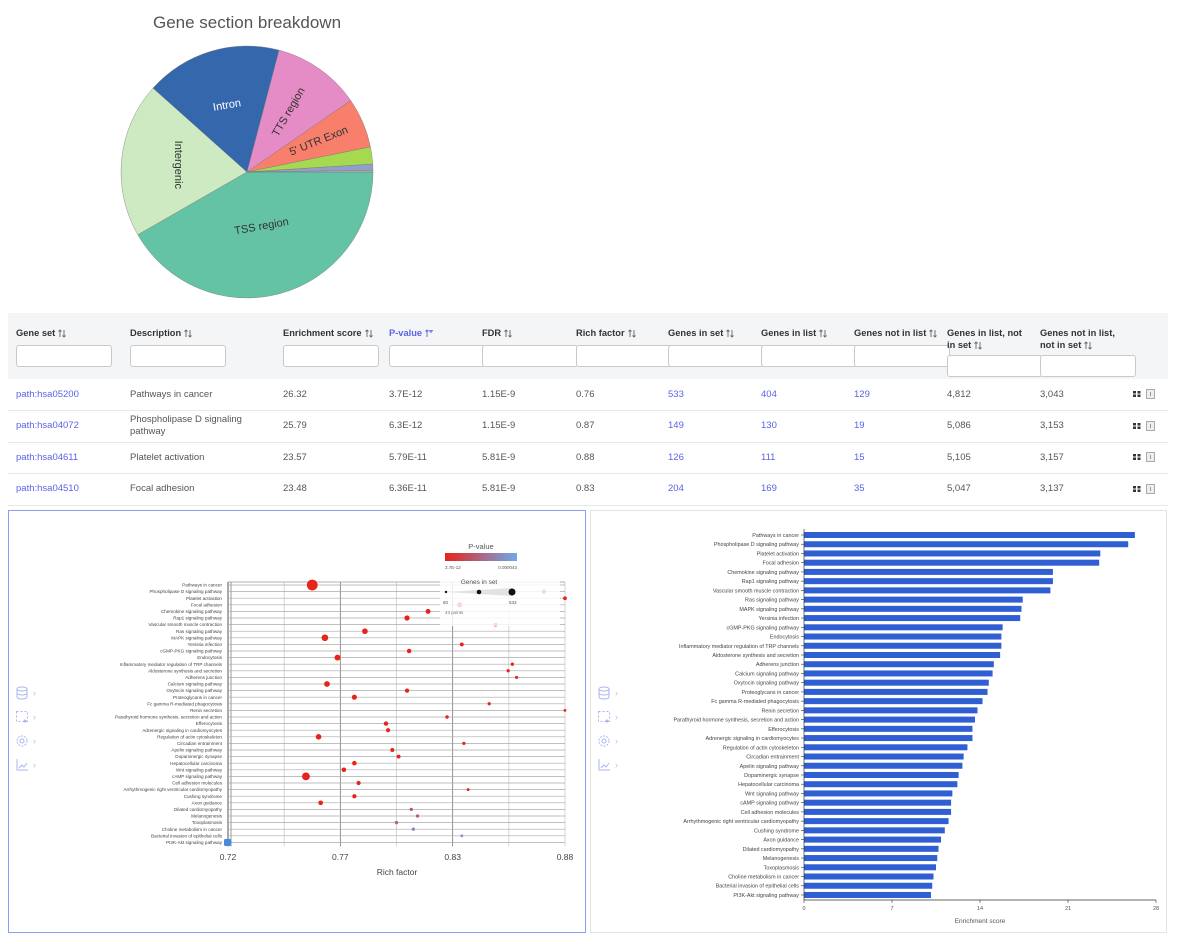  I want to click on cell-fdr: 1.15E-9, so click(499, 394).